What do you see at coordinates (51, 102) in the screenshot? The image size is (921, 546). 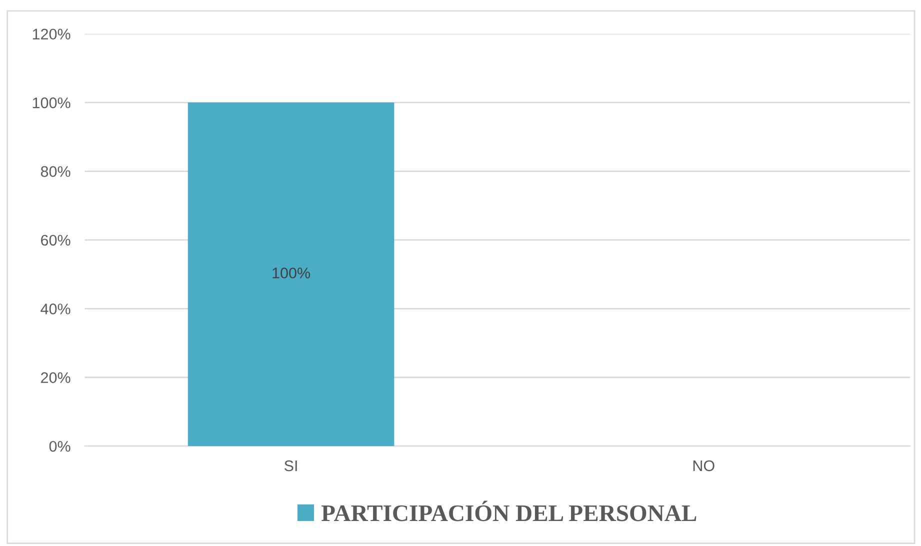 I see `y-tick-label: 100%` at bounding box center [51, 102].